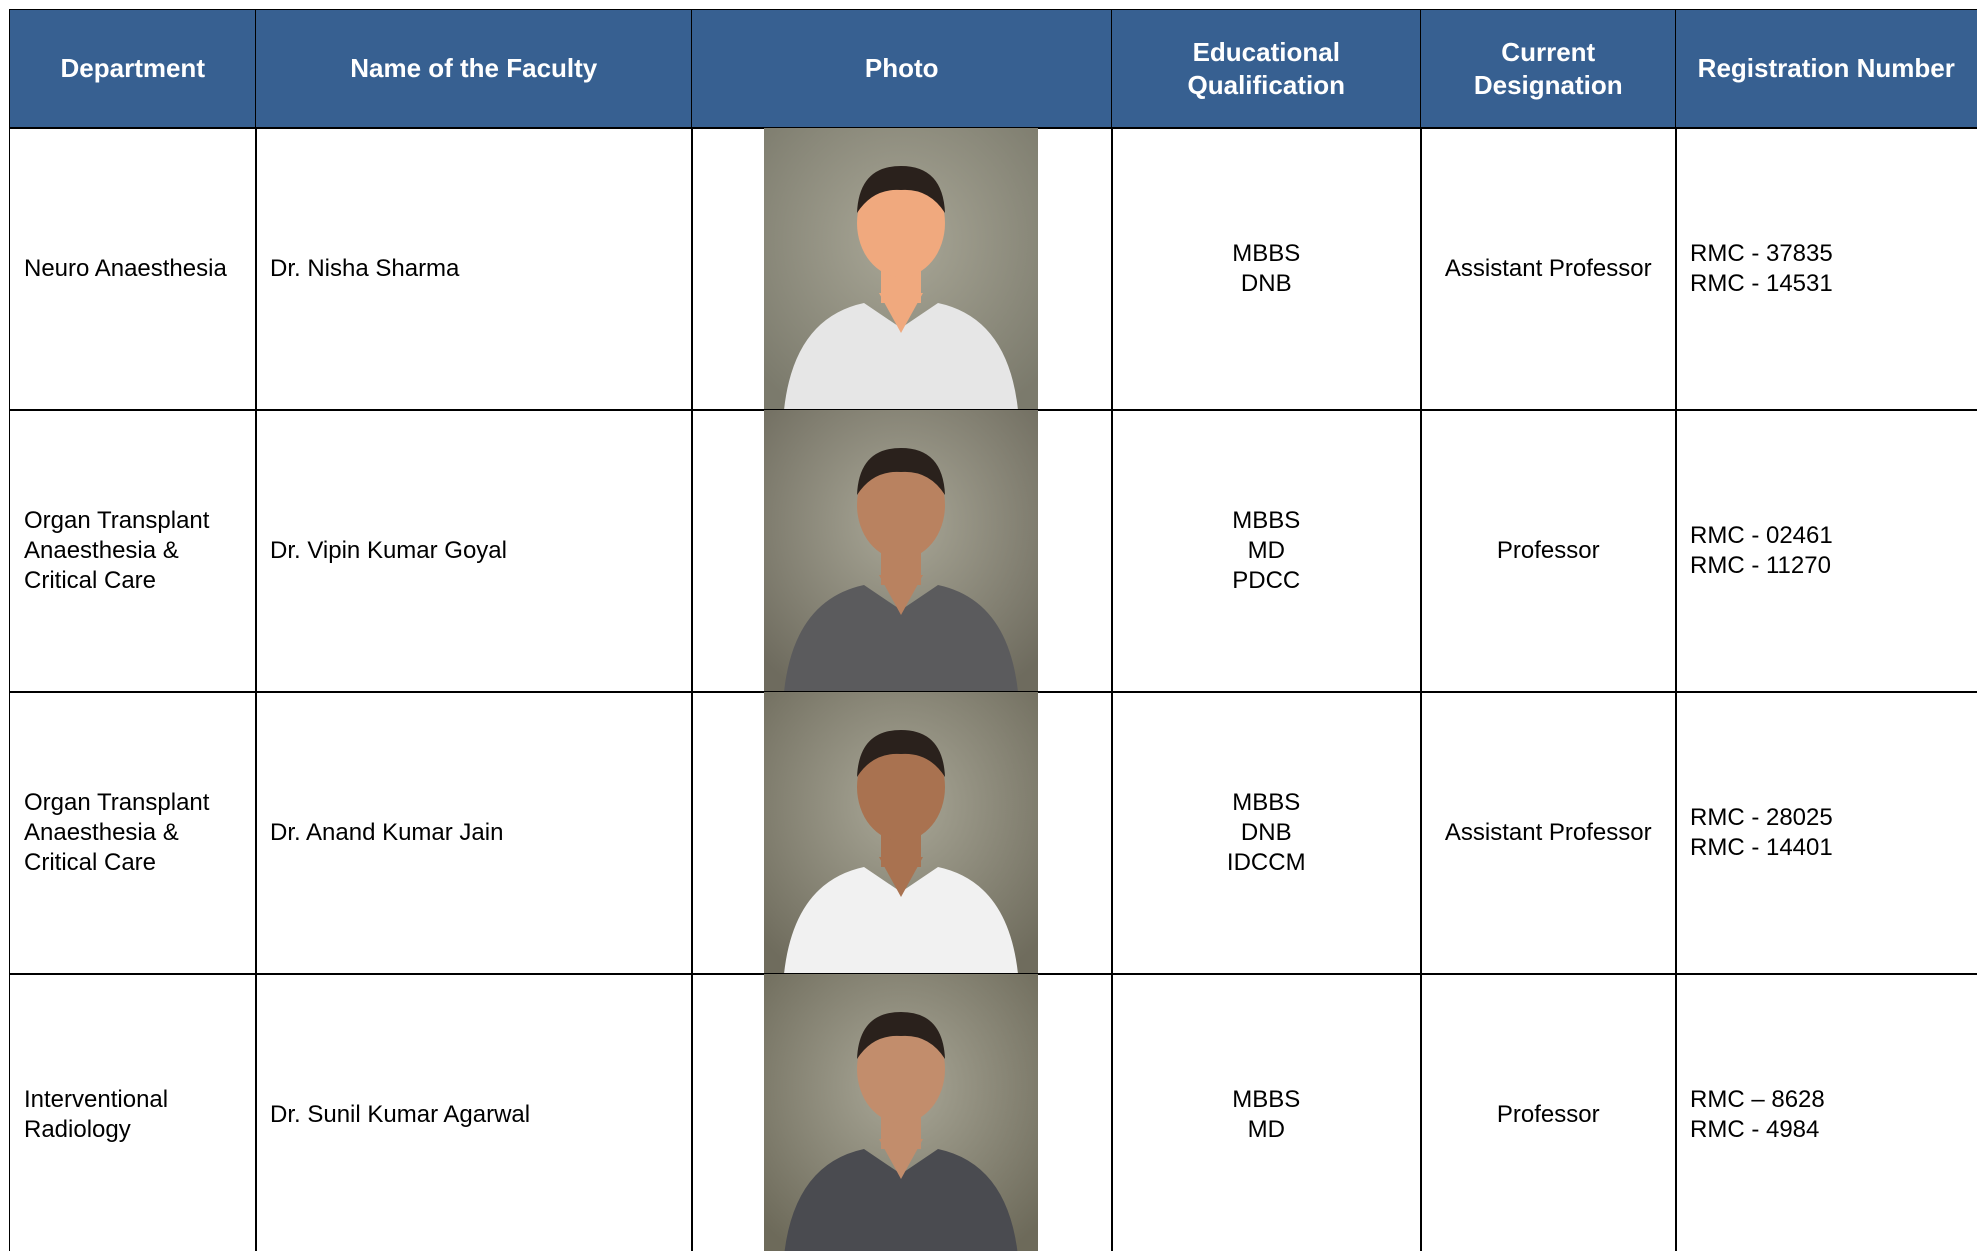 The height and width of the screenshot is (1251, 1977). Describe the element at coordinates (1266, 580) in the screenshot. I see `qualification: PDCC` at that location.